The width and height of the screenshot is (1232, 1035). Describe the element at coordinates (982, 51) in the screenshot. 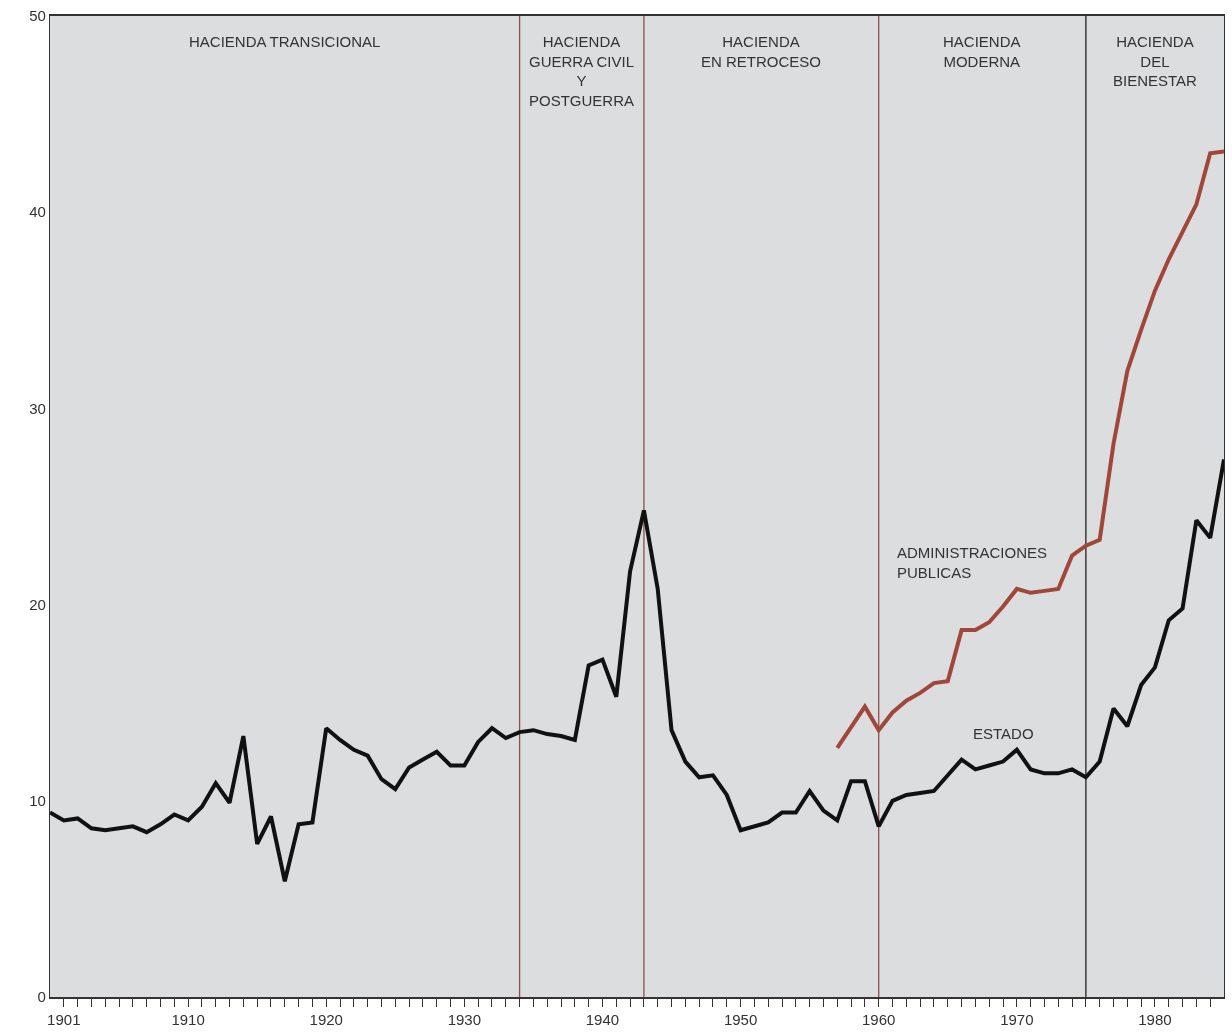

I see `annotation: HACIENDA MODERNA` at that location.